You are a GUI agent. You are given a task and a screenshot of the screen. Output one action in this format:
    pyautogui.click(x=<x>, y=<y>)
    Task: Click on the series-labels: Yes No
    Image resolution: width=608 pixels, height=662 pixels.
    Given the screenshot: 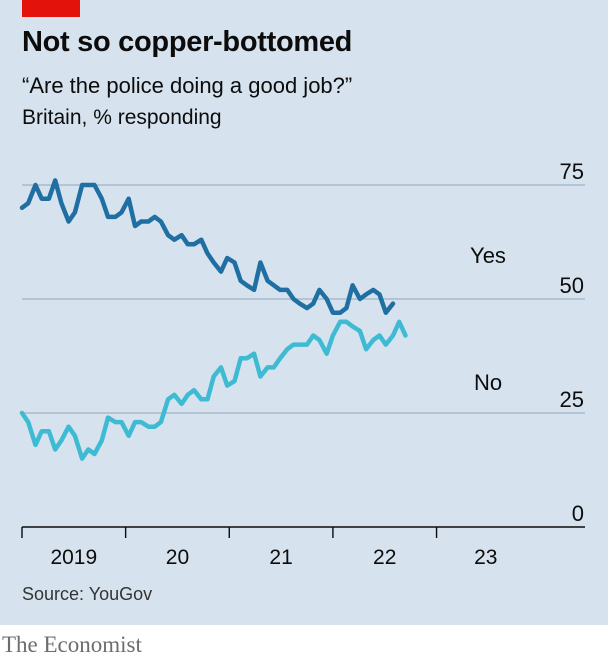 What is the action you would take?
    pyautogui.click(x=488, y=319)
    